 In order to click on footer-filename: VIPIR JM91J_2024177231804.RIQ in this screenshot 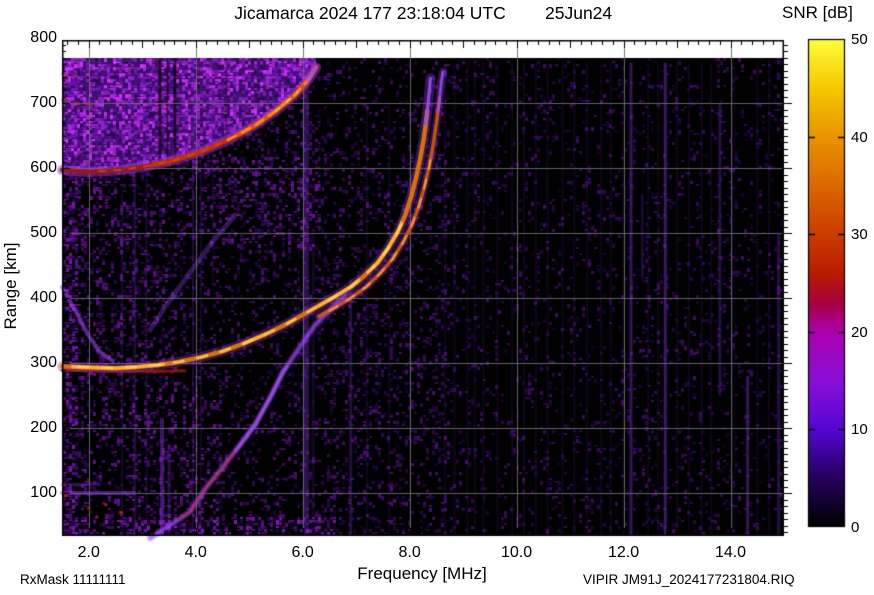, I will do `click(689, 579)`.